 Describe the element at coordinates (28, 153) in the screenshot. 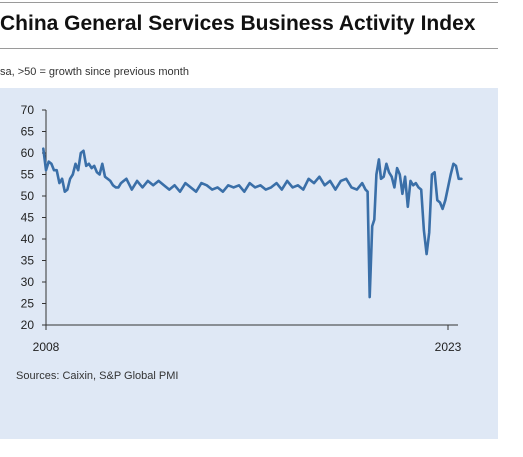

I see `y-tick-label: 60` at that location.